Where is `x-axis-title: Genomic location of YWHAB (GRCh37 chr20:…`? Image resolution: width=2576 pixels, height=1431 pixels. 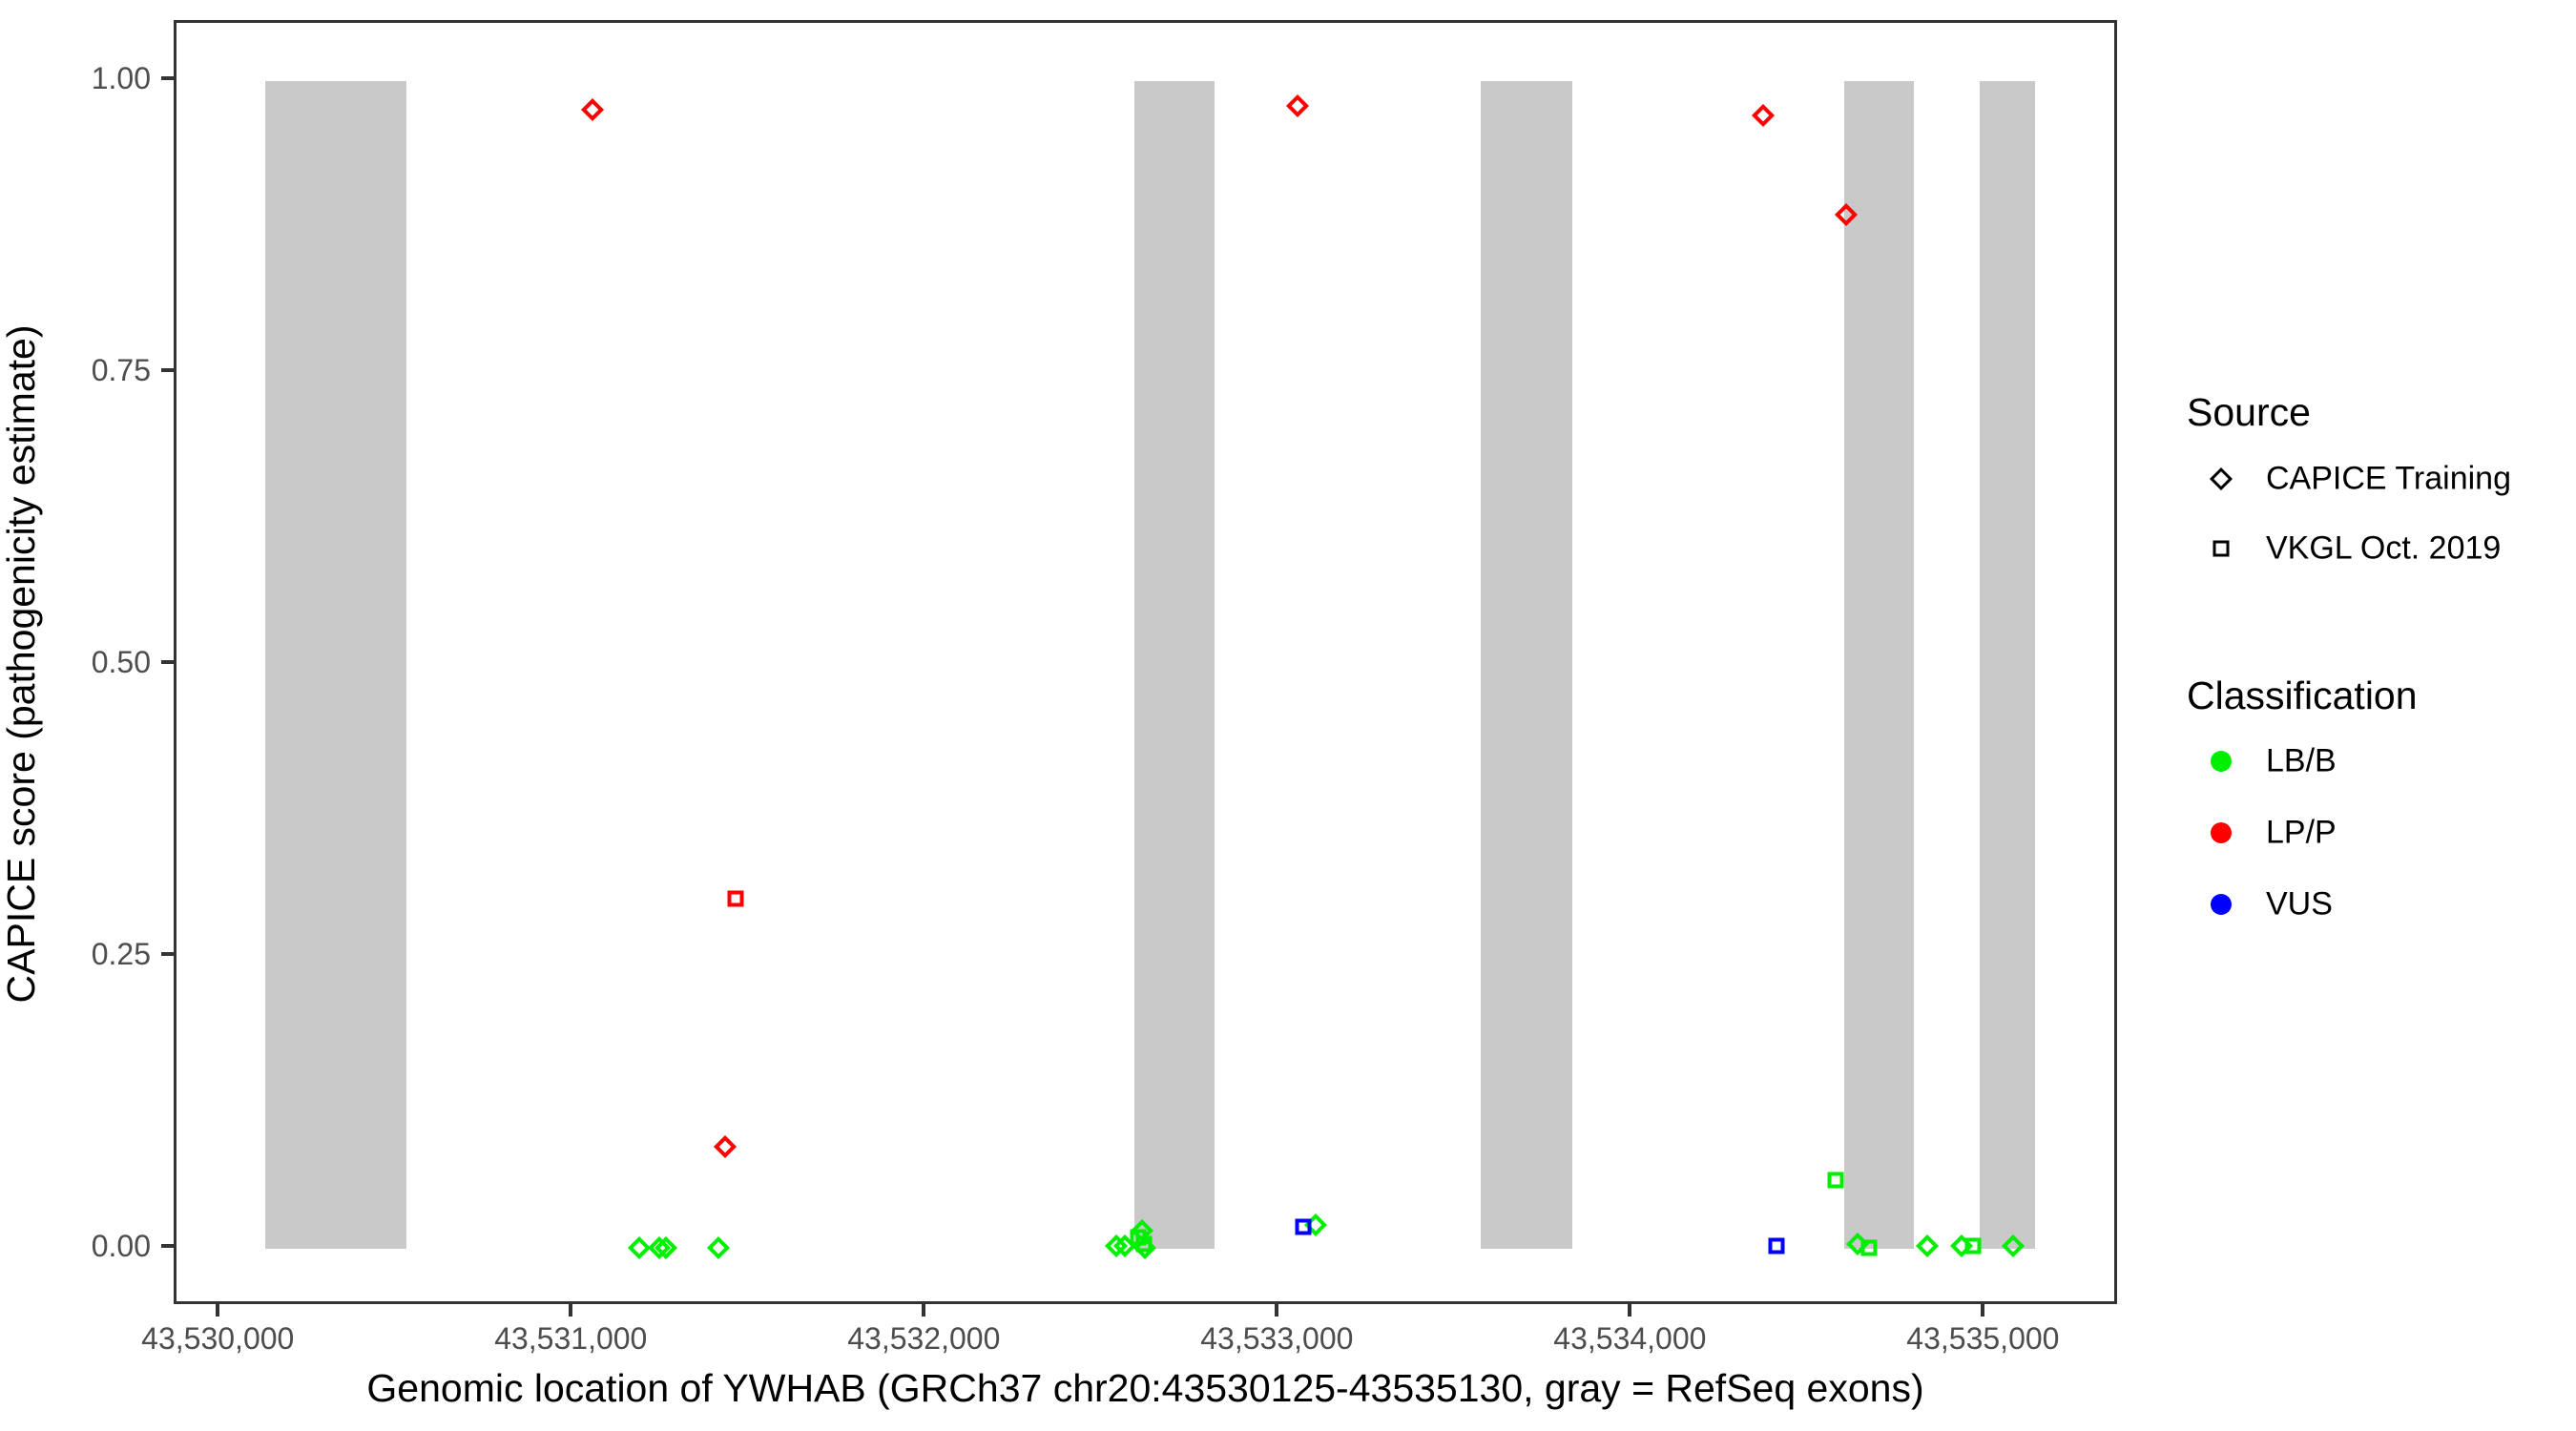
x-axis-title: Genomic location of YWHAB (GRCh37 chr20:… is located at coordinates (1145, 1388).